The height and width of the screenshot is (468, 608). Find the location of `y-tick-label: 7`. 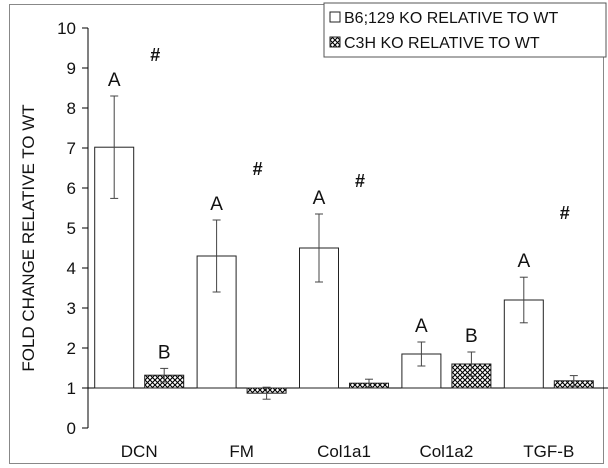

y-tick-label: 7 is located at coordinates (71, 148).